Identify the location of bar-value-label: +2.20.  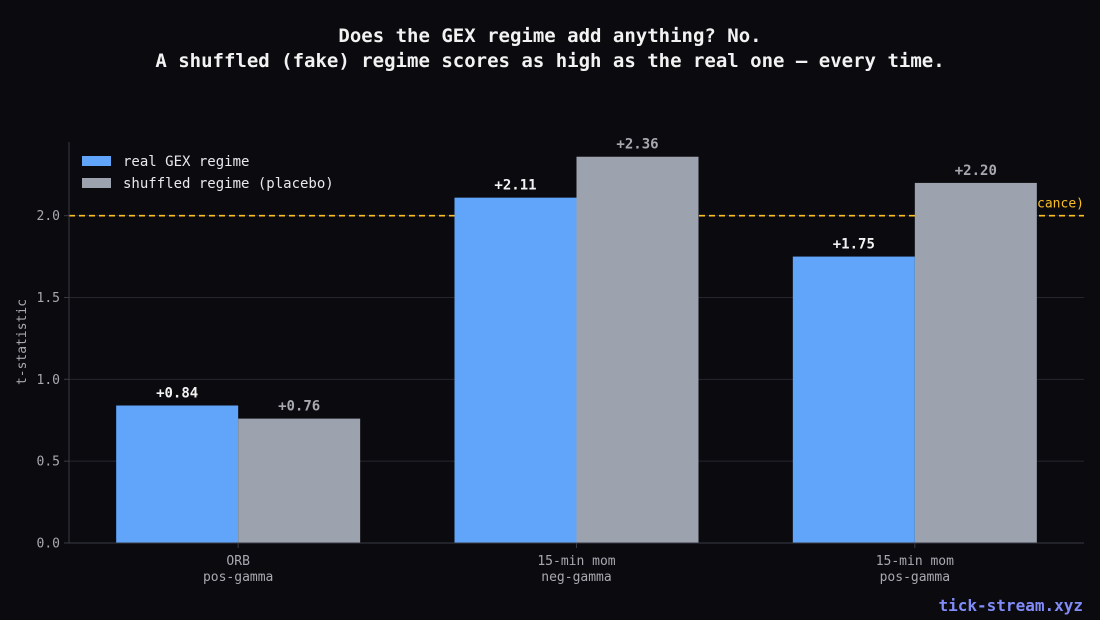
(976, 171).